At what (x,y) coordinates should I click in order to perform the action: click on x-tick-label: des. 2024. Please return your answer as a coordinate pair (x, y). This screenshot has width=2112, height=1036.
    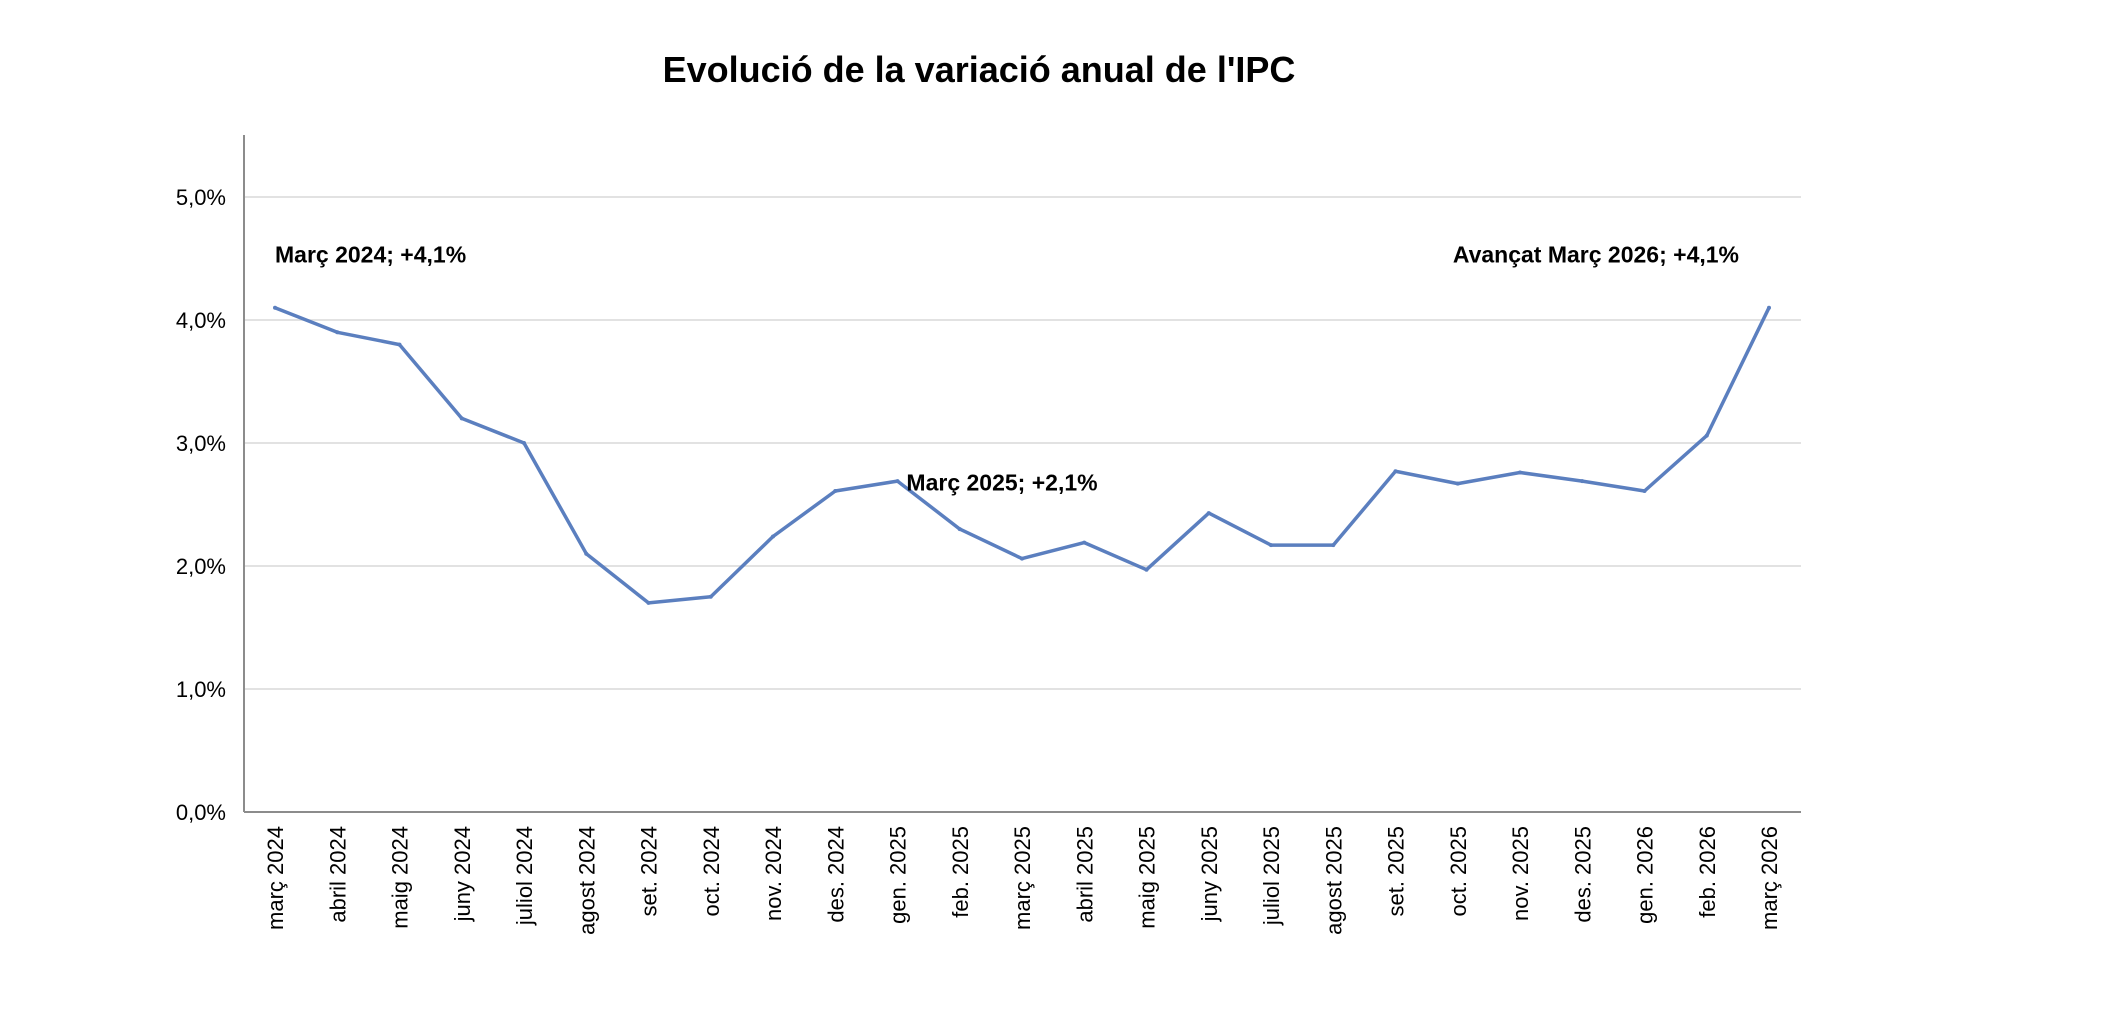
    Looking at the image, I should click on (835, 874).